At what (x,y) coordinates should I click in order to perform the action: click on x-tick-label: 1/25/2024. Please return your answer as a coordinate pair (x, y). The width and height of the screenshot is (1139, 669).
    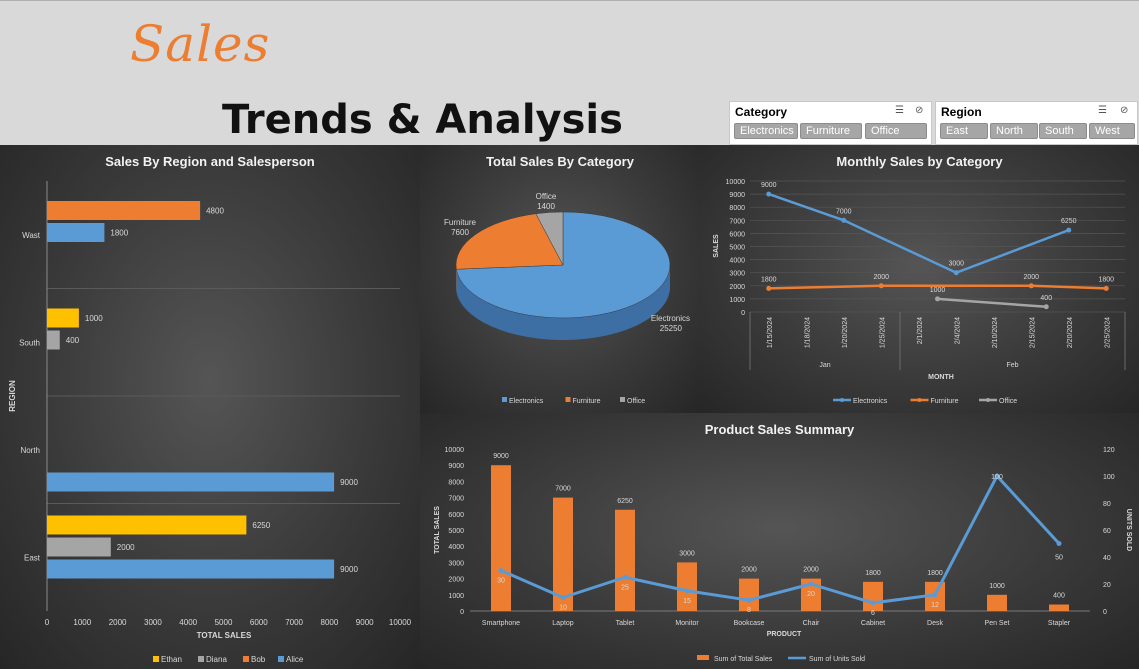
    Looking at the image, I should click on (882, 332).